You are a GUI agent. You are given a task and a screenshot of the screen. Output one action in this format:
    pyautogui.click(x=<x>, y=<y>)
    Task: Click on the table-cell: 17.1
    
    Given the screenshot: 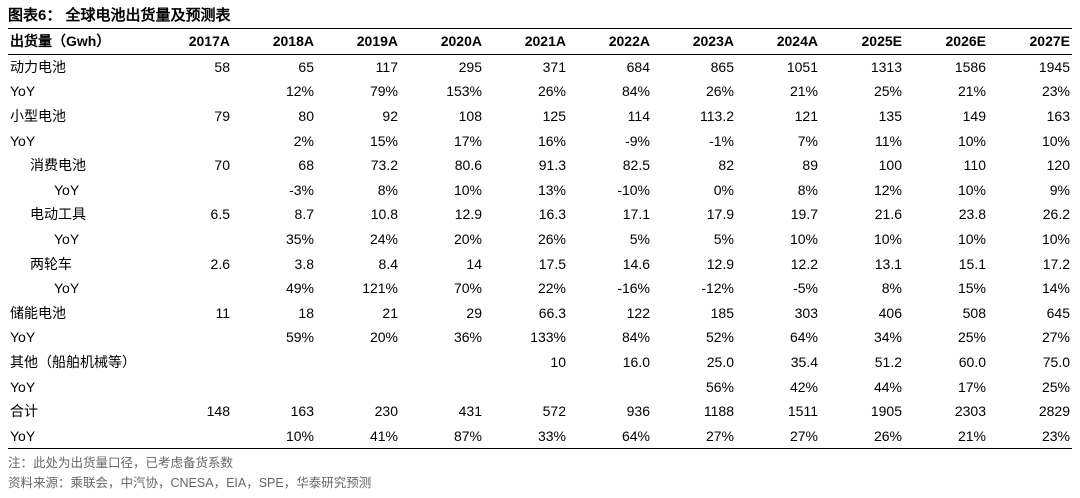 What is the action you would take?
    pyautogui.click(x=636, y=214)
    